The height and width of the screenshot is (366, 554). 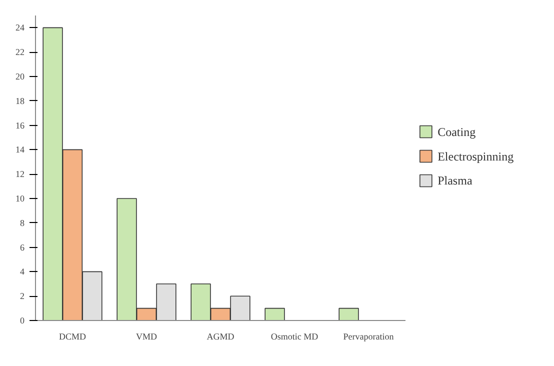 I want to click on x-tick-label: Osmotic MD, so click(x=294, y=337).